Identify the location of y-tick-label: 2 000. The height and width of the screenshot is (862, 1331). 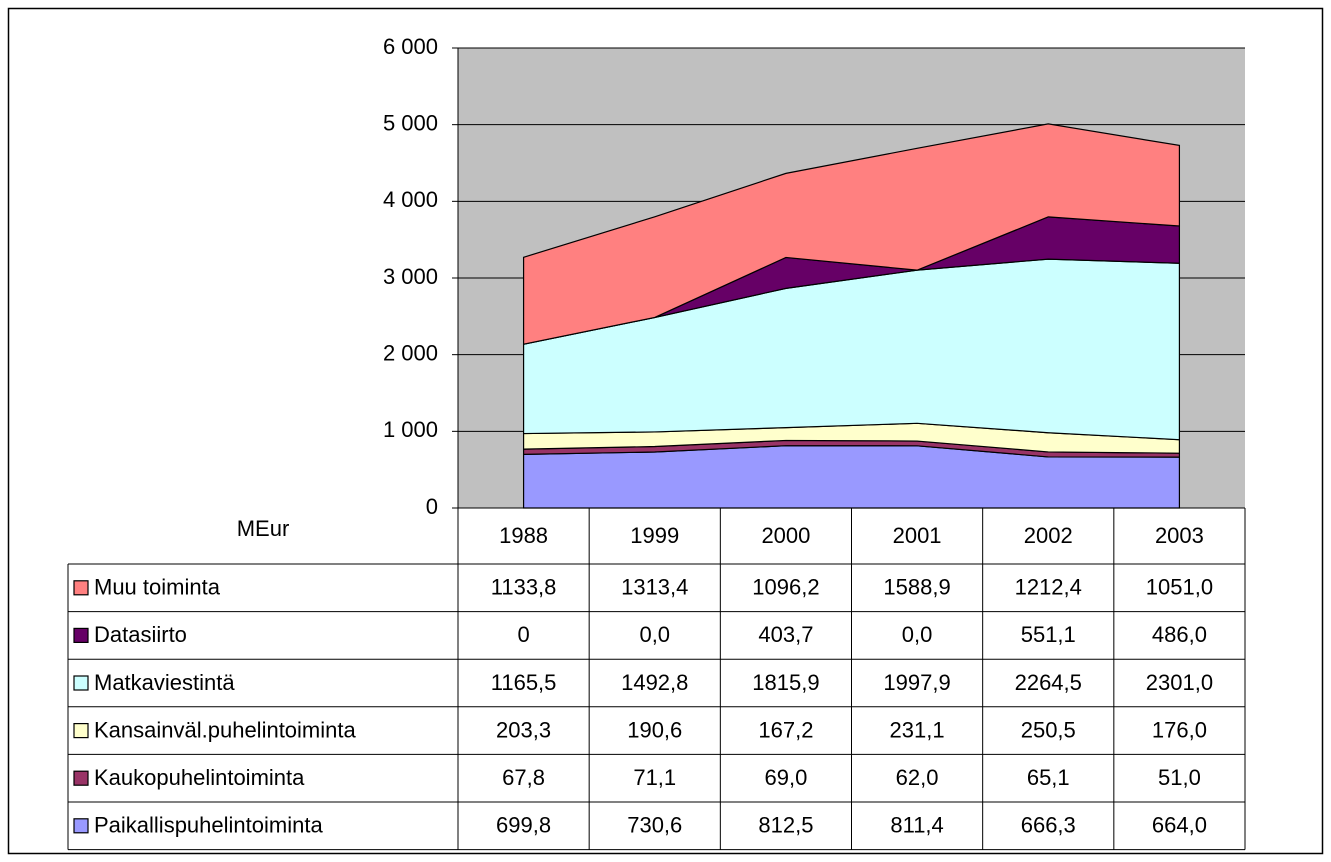
(410, 352).